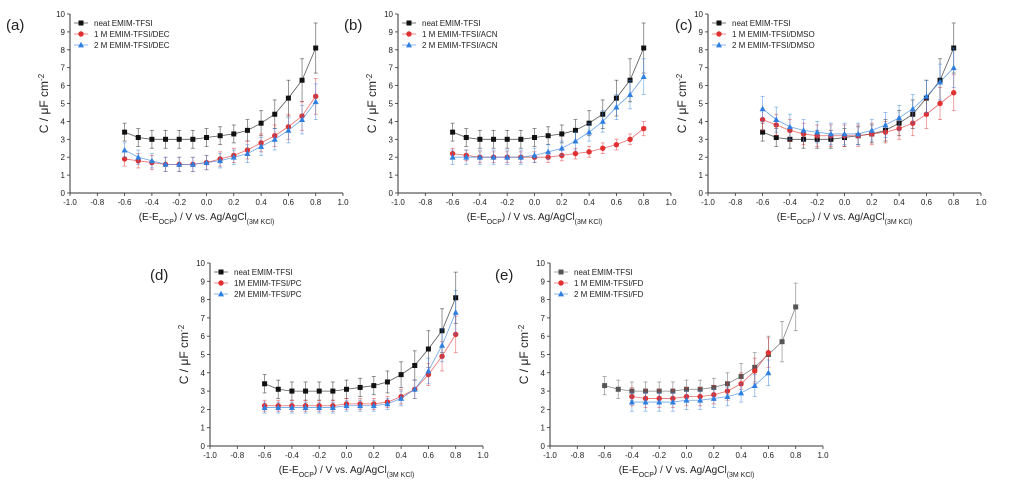 Image resolution: width=1023 pixels, height=497 pixels. I want to click on x-axis-title-main: (E-E, so click(289, 470).